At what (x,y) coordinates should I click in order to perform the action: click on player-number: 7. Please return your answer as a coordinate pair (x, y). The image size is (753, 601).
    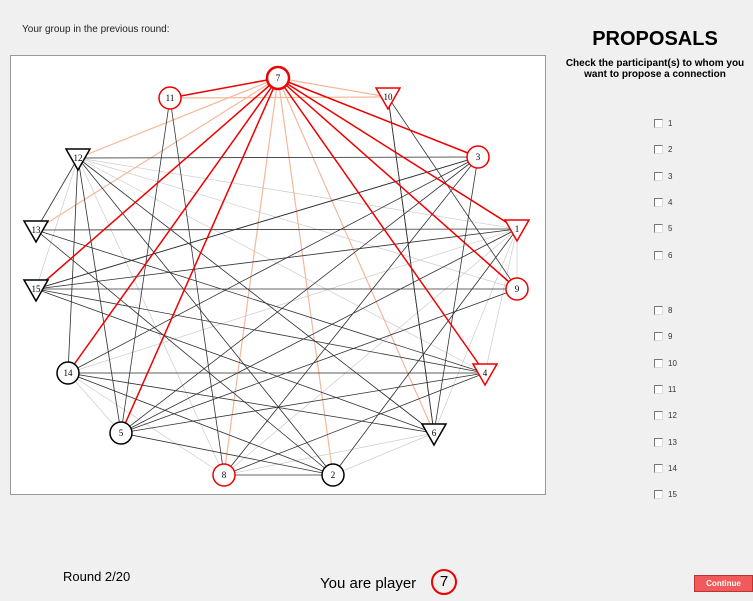
    Looking at the image, I should click on (444, 582).